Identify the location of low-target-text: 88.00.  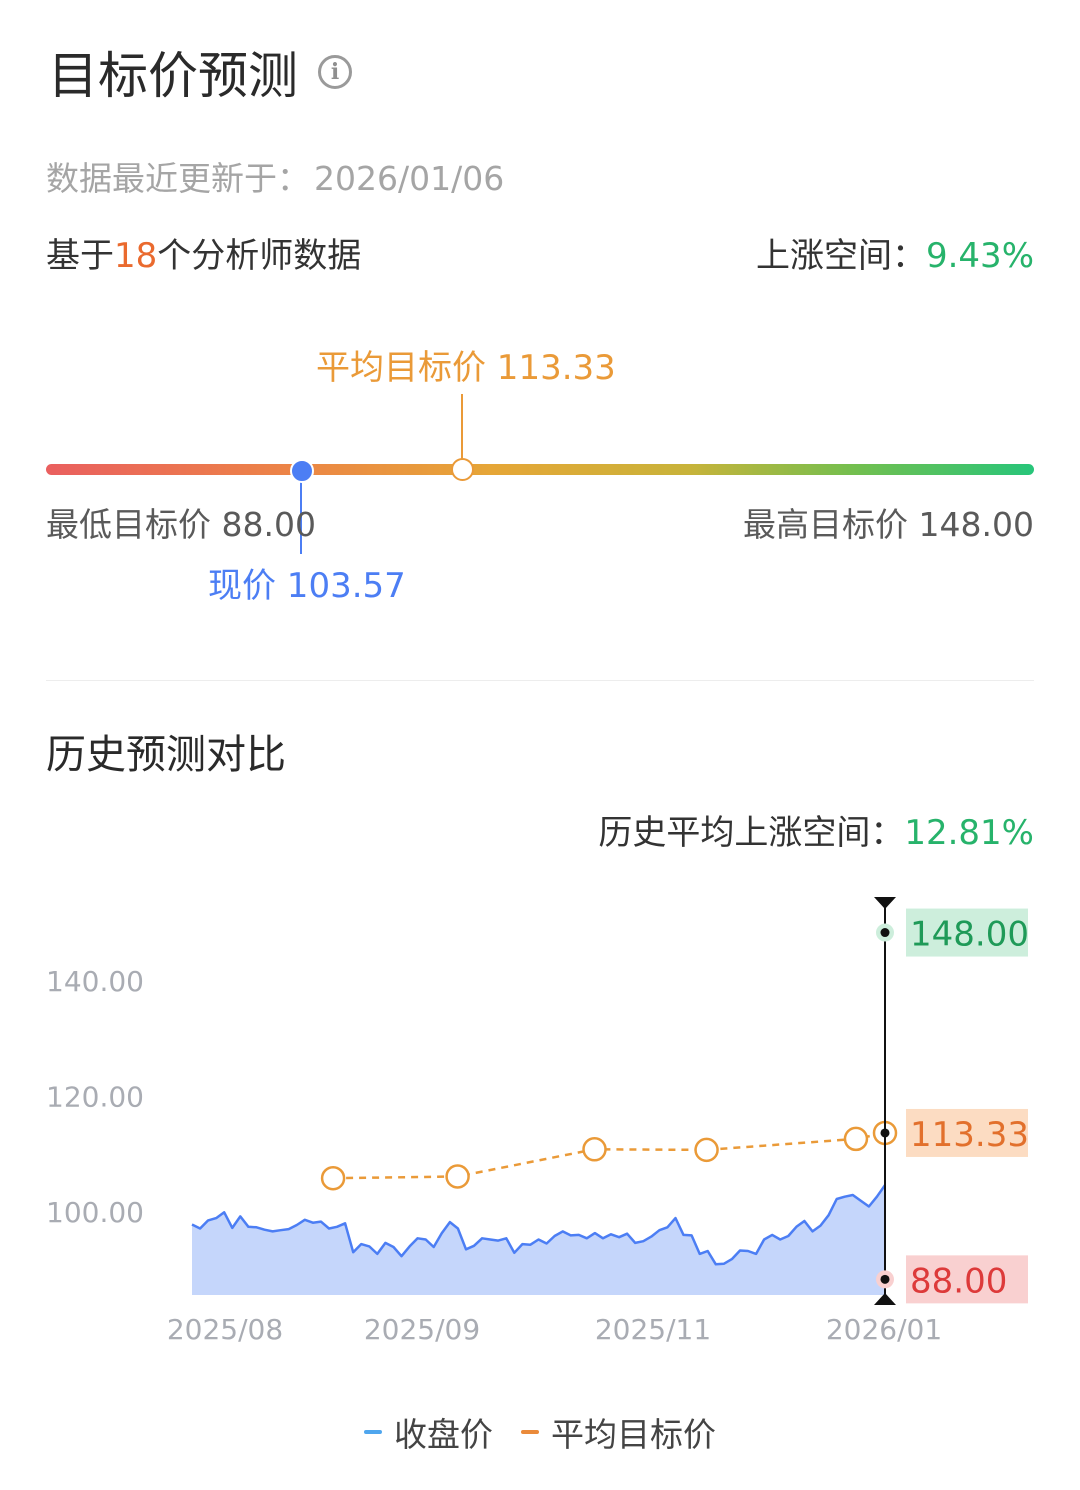
(958, 1281).